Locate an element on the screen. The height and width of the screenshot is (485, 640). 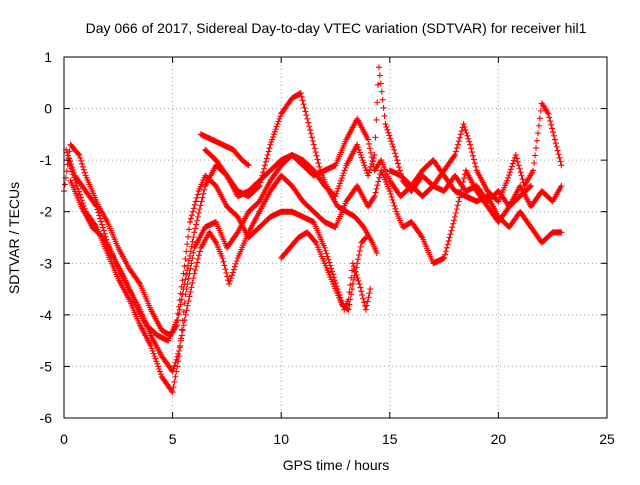
y-tick-label: -3 is located at coordinates (46, 263).